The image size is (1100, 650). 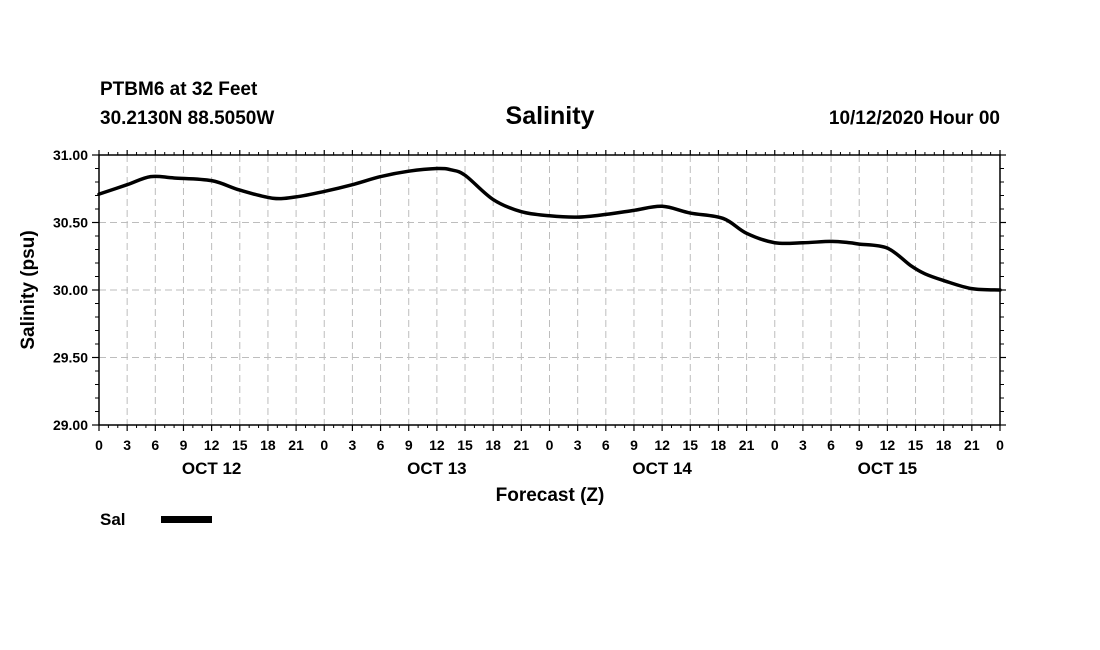 I want to click on y-tick-label: 31.00, so click(x=70, y=155).